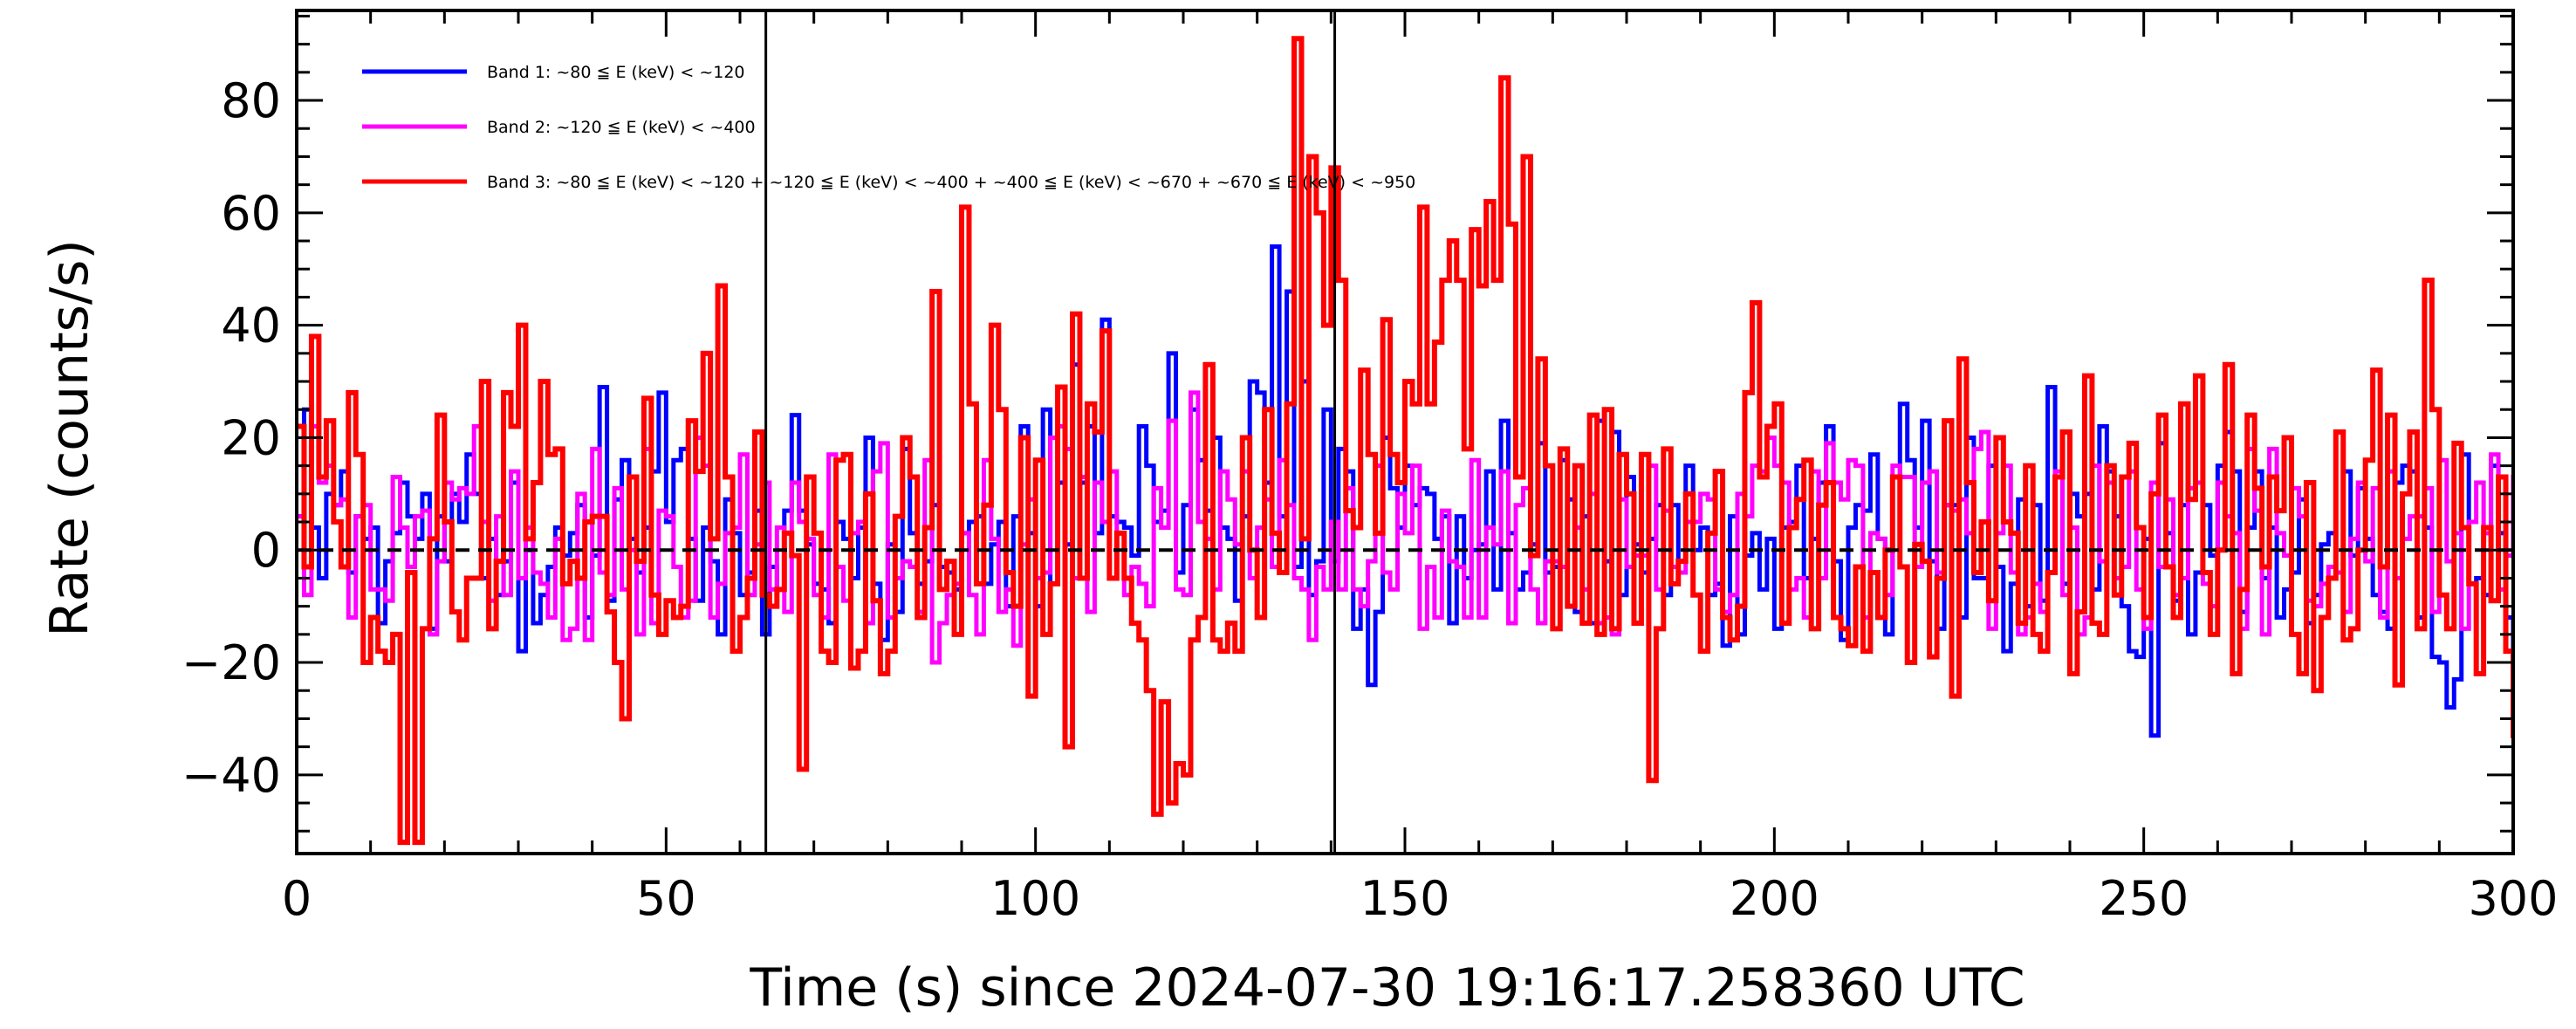 This screenshot has height=1029, width=2576. I want to click on x-tick-label: 0, so click(297, 898).